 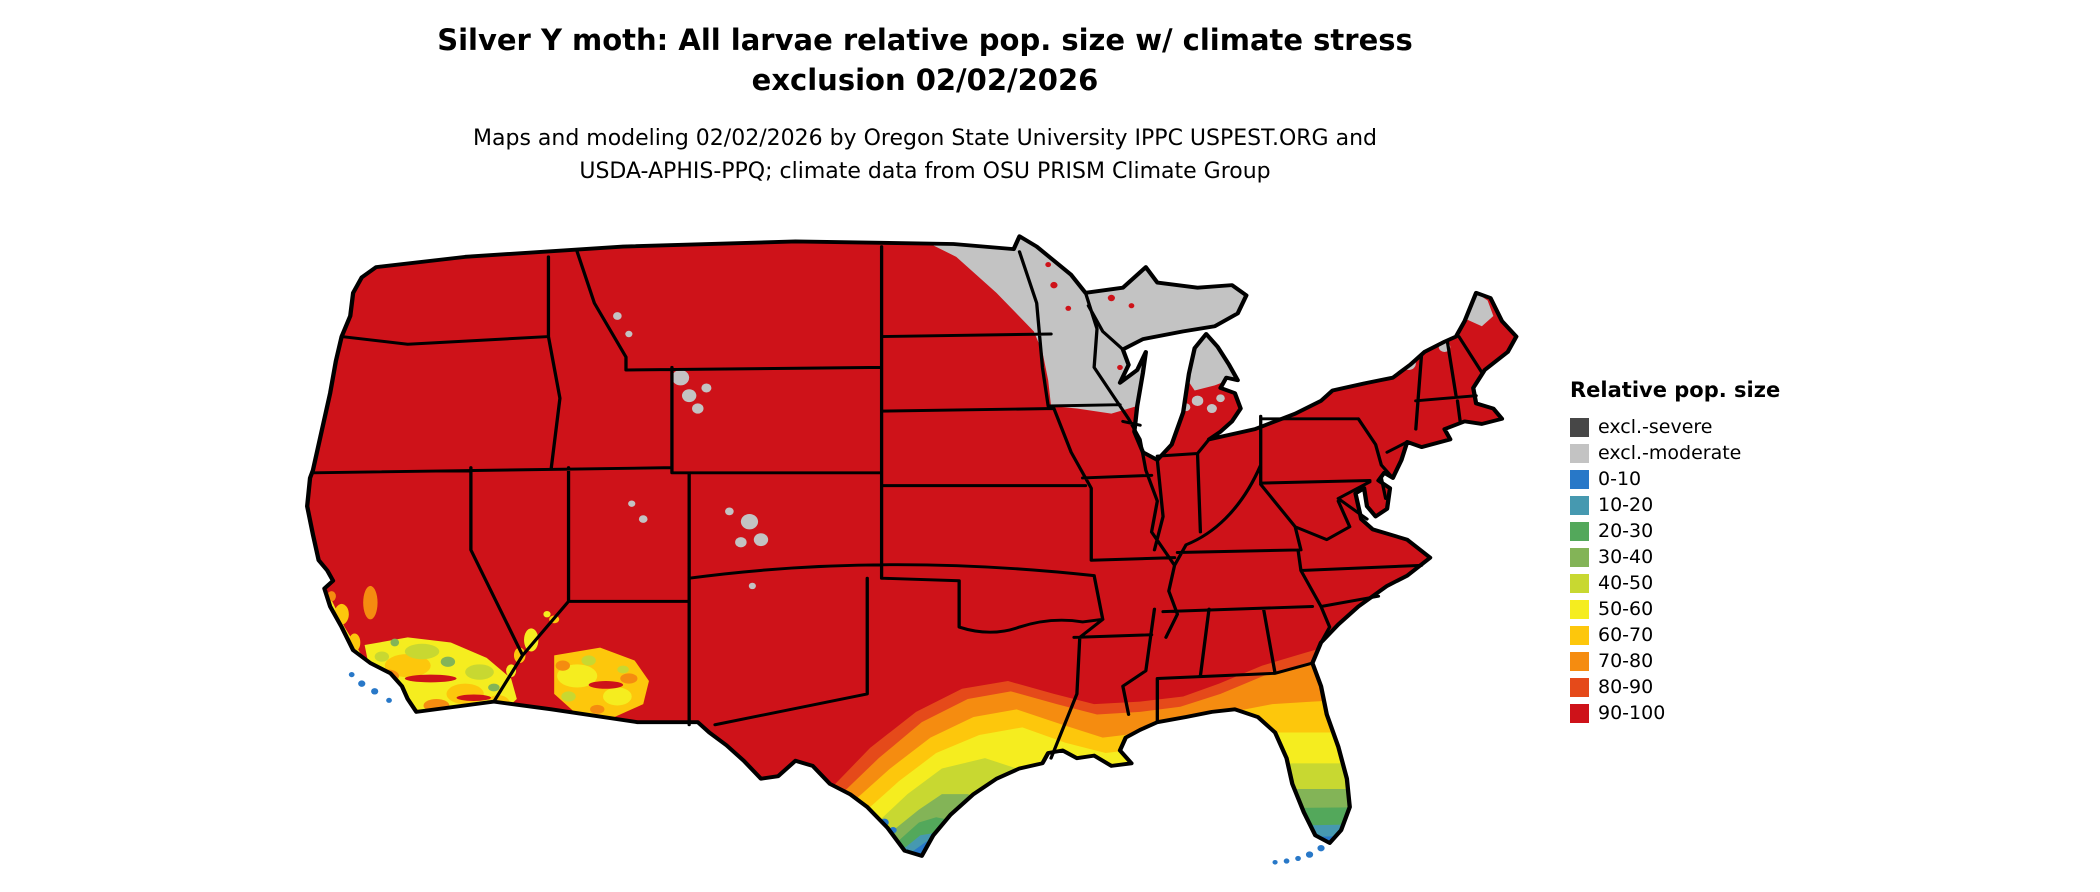 I want to click on red-speckles-north, so click(x=1090, y=315).